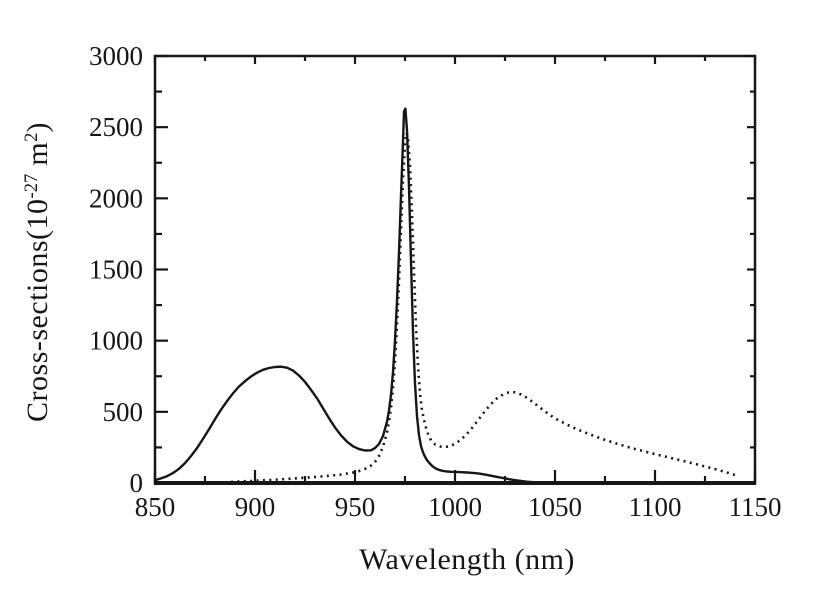 Image resolution: width=836 pixels, height=592 pixels. What do you see at coordinates (116, 341) in the screenshot?
I see `y-tick-label: 1000` at bounding box center [116, 341].